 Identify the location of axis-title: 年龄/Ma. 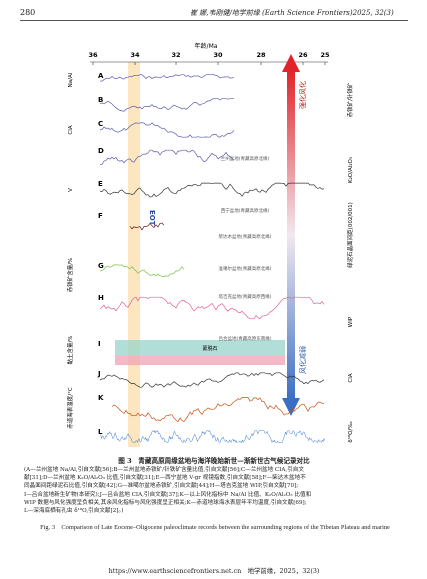
(206, 46).